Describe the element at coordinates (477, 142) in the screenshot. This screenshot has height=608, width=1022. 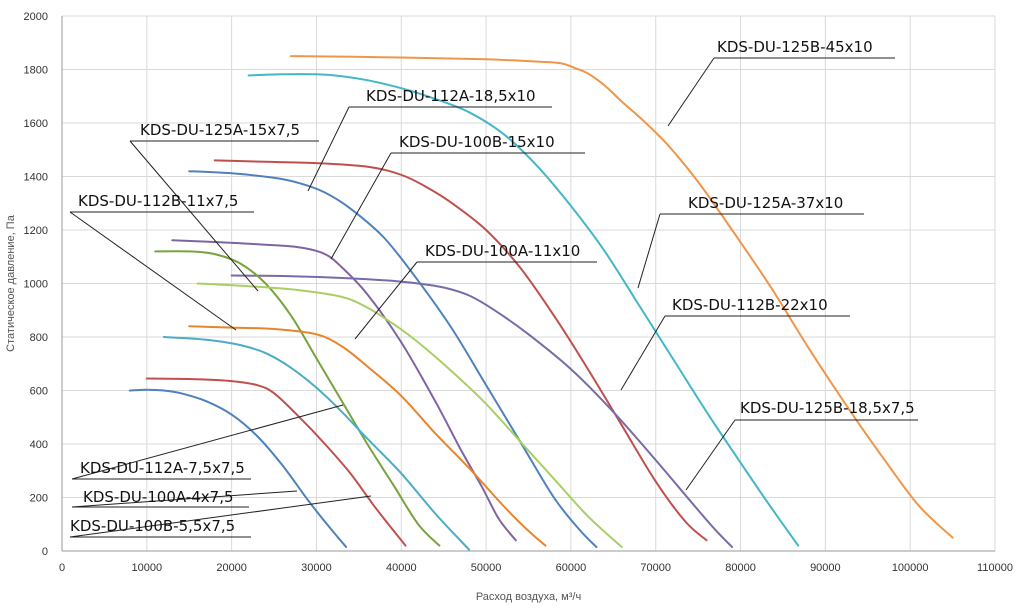
I see `callout-label: KDS-DU-100B-15x10` at that location.